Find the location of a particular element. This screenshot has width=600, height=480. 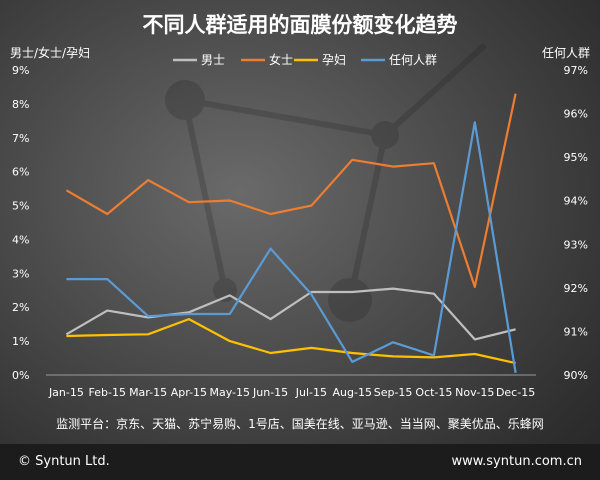

x-axis-tick-label: Jan-15 is located at coordinates (66, 392).